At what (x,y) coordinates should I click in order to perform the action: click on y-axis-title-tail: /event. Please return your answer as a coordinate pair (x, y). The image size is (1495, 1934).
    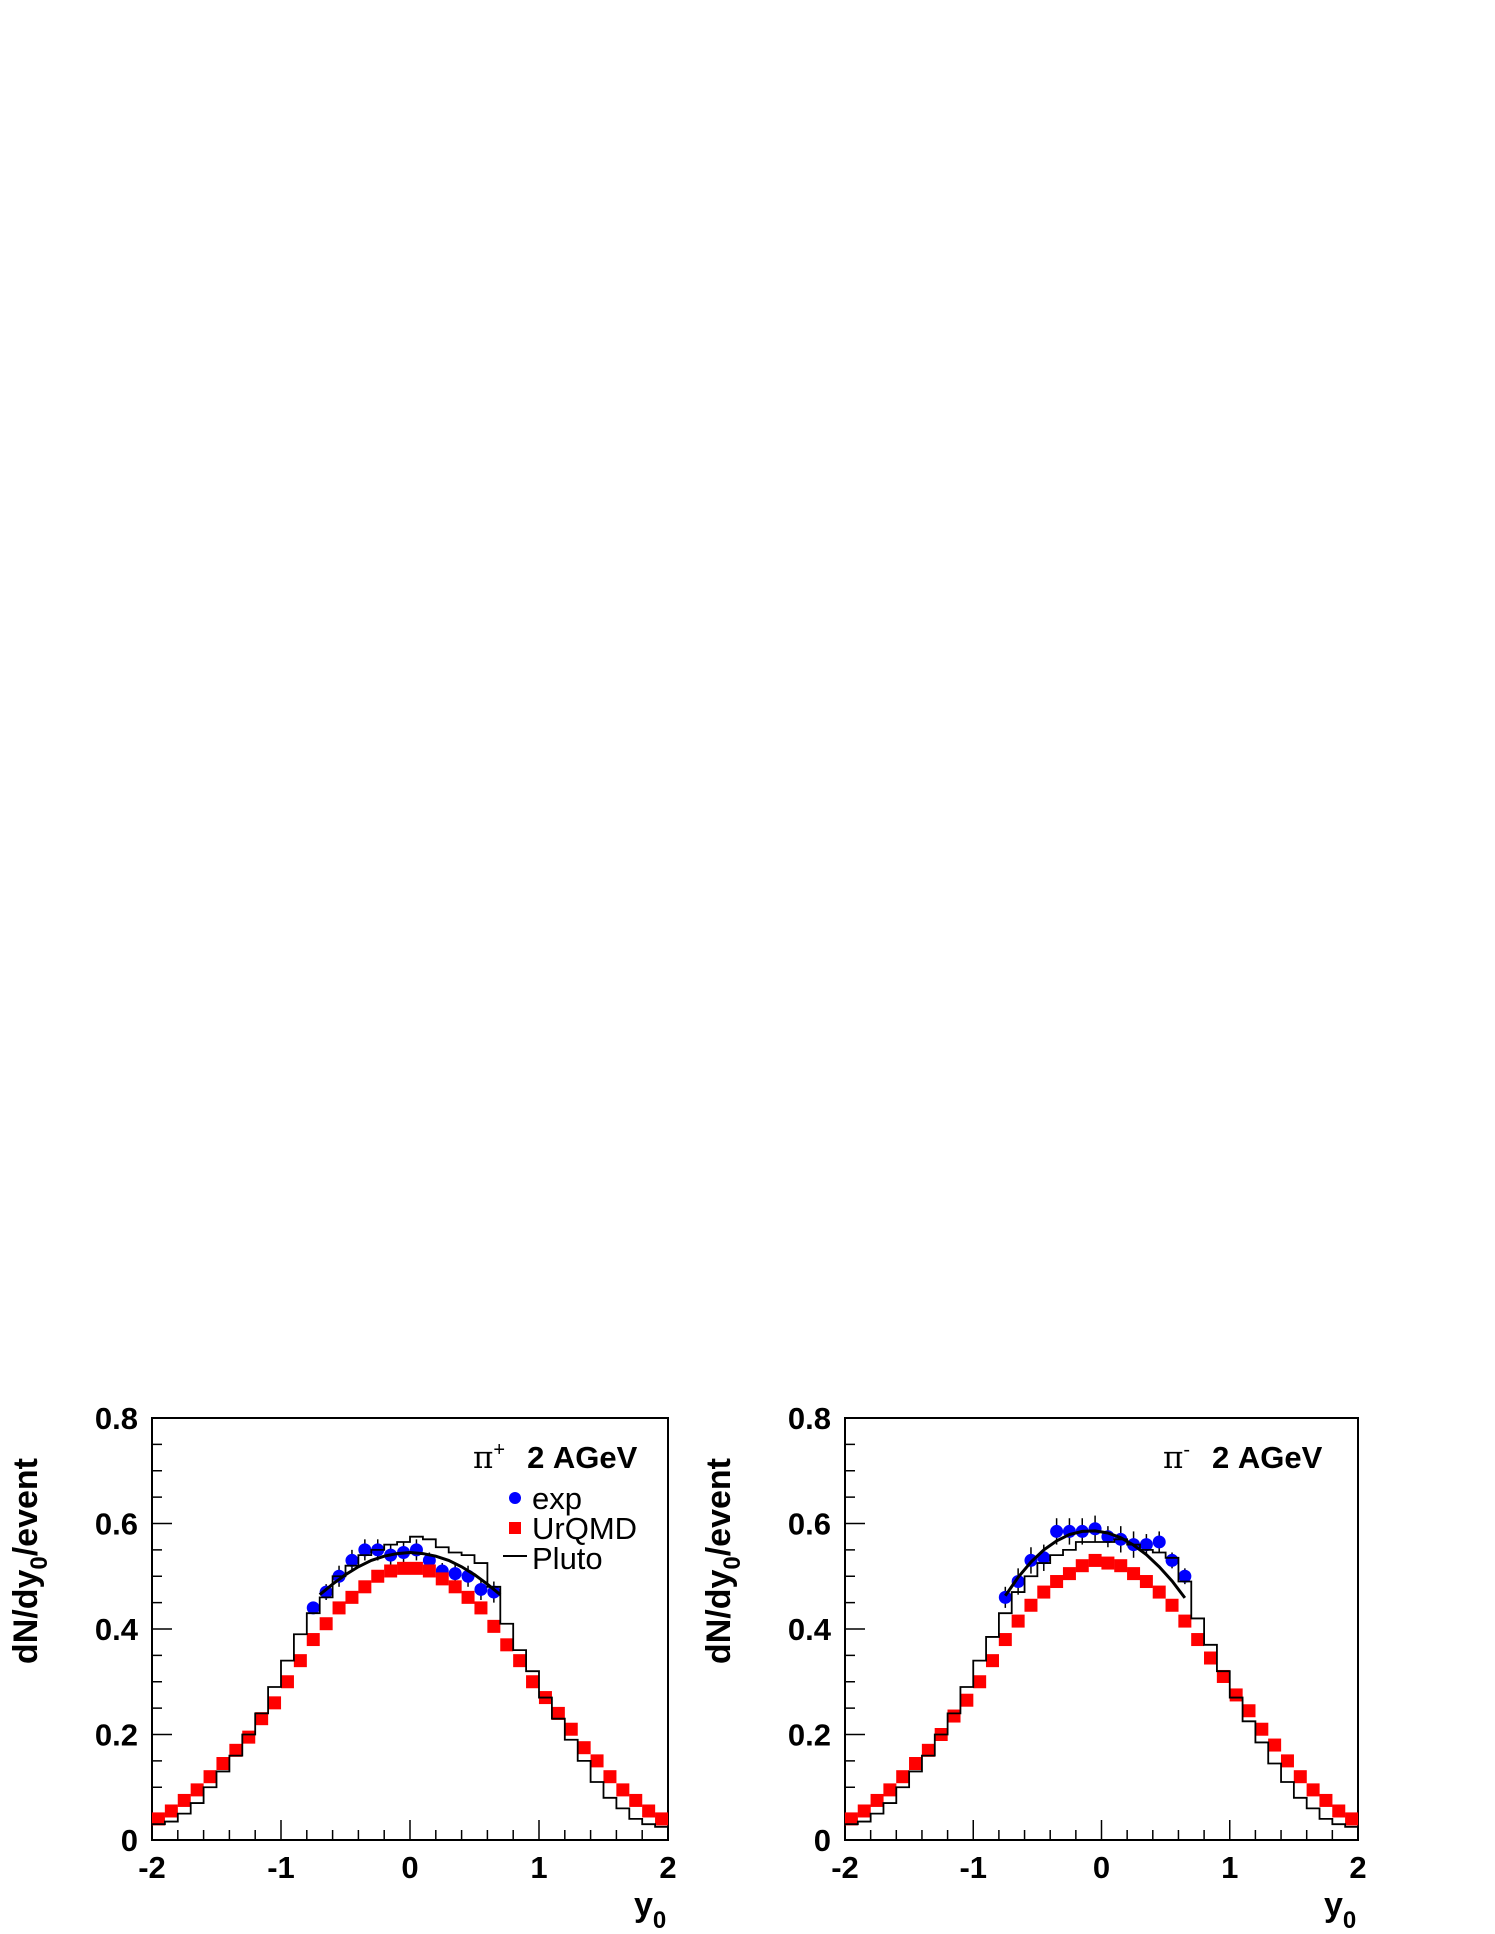
    Looking at the image, I should click on (26, 1507).